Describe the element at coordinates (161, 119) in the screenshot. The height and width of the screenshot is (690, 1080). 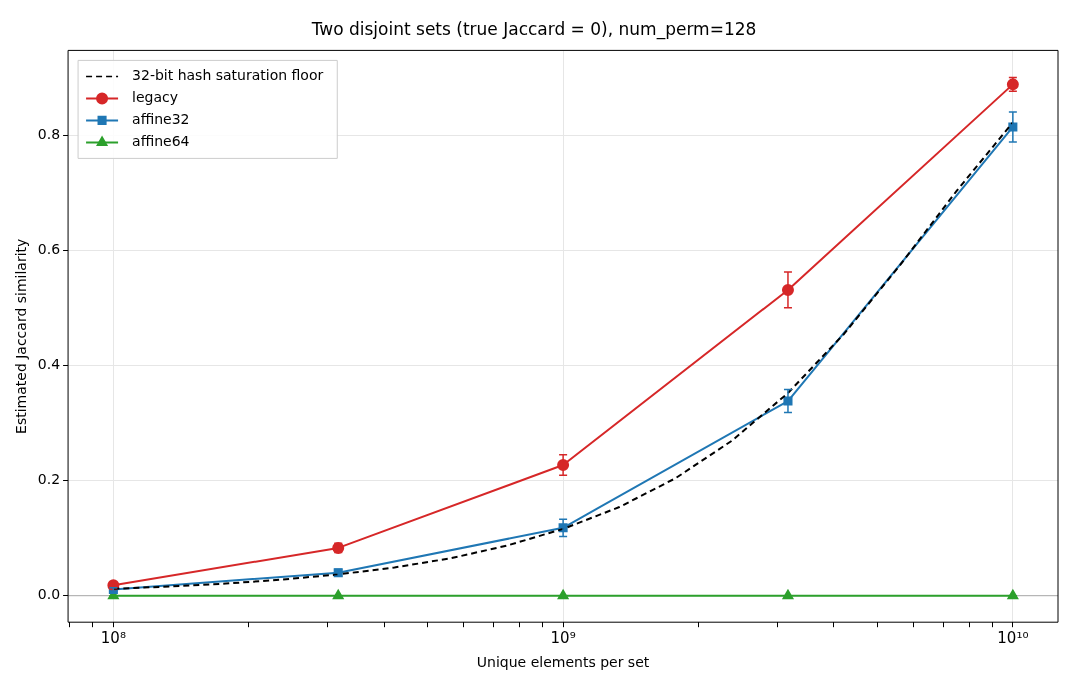
I see `legend-label: affine32` at that location.